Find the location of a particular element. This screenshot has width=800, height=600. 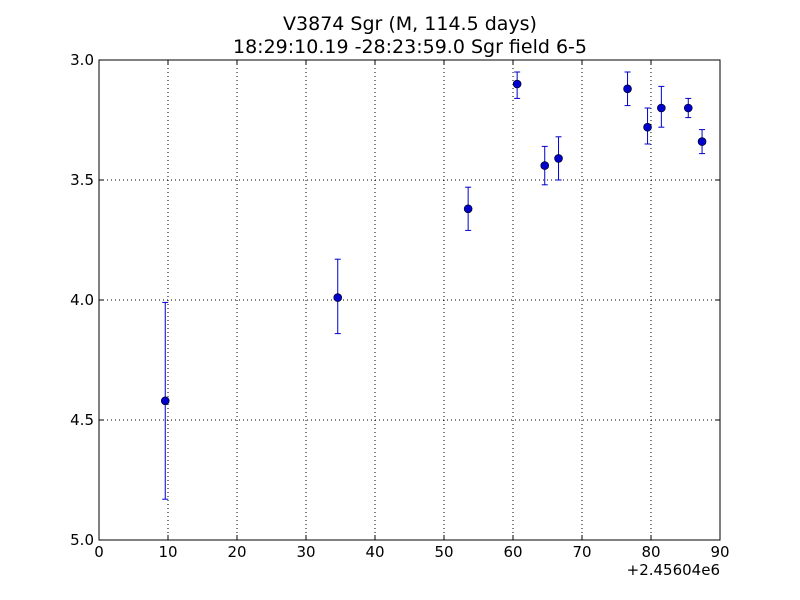

y-tick-label: 5.0 is located at coordinates (82, 540).